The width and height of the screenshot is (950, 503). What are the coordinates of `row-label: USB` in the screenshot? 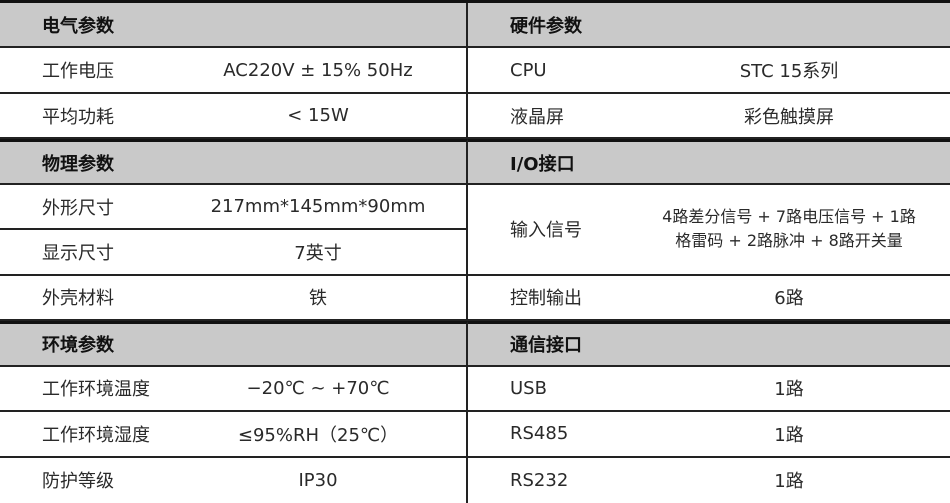 It's located at (528, 388).